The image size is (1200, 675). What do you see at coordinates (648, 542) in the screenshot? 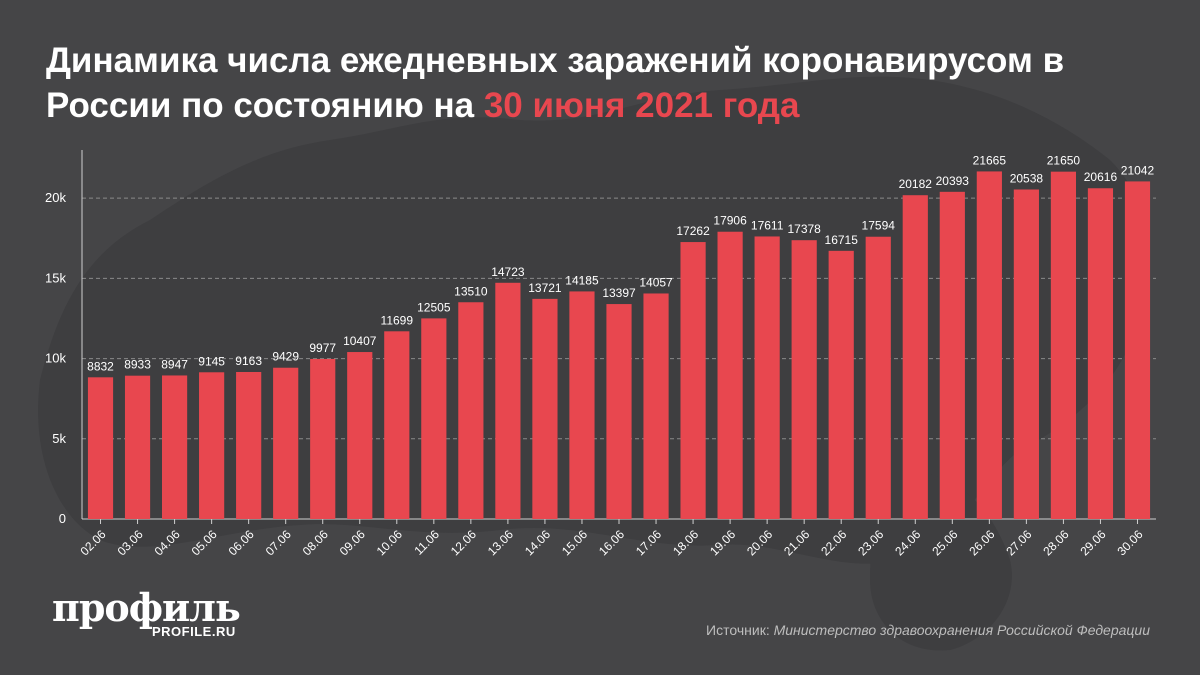
I see `x-tick-label: 17.06` at bounding box center [648, 542].